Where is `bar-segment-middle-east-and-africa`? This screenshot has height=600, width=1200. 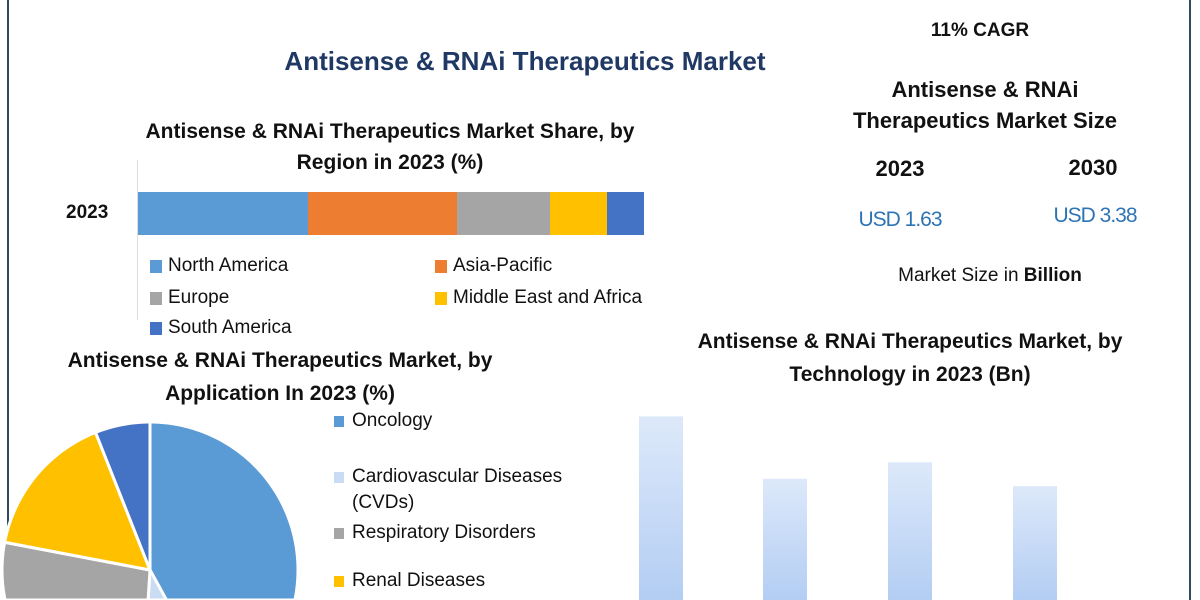 bar-segment-middle-east-and-africa is located at coordinates (578, 213).